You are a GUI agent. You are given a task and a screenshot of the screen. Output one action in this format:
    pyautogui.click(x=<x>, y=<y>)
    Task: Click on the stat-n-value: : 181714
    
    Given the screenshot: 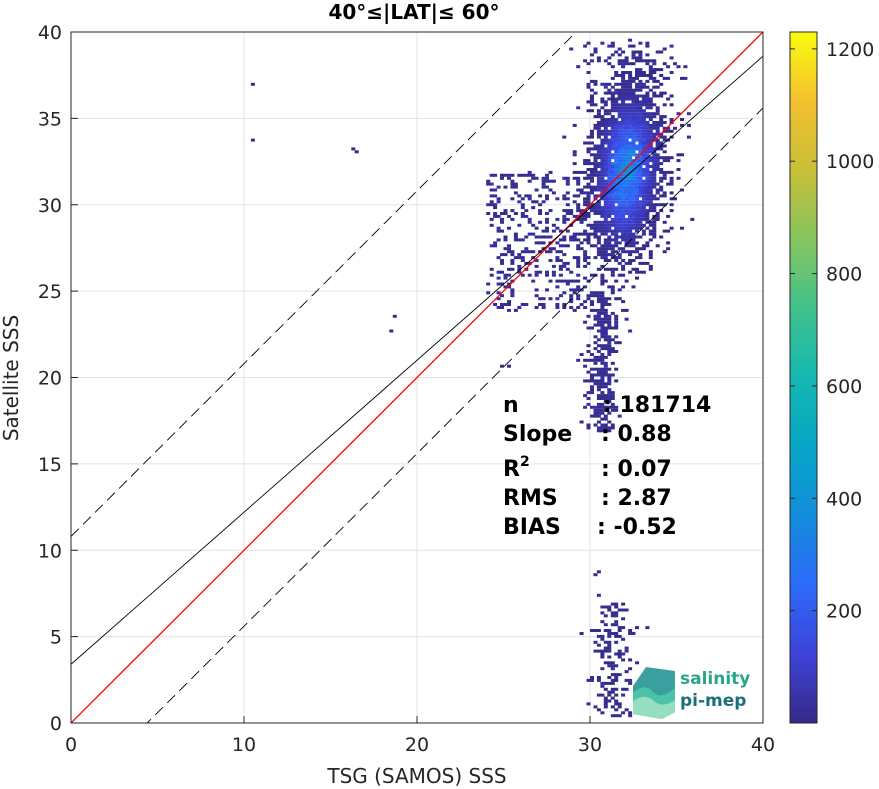 What is the action you would take?
    pyautogui.click(x=657, y=405)
    